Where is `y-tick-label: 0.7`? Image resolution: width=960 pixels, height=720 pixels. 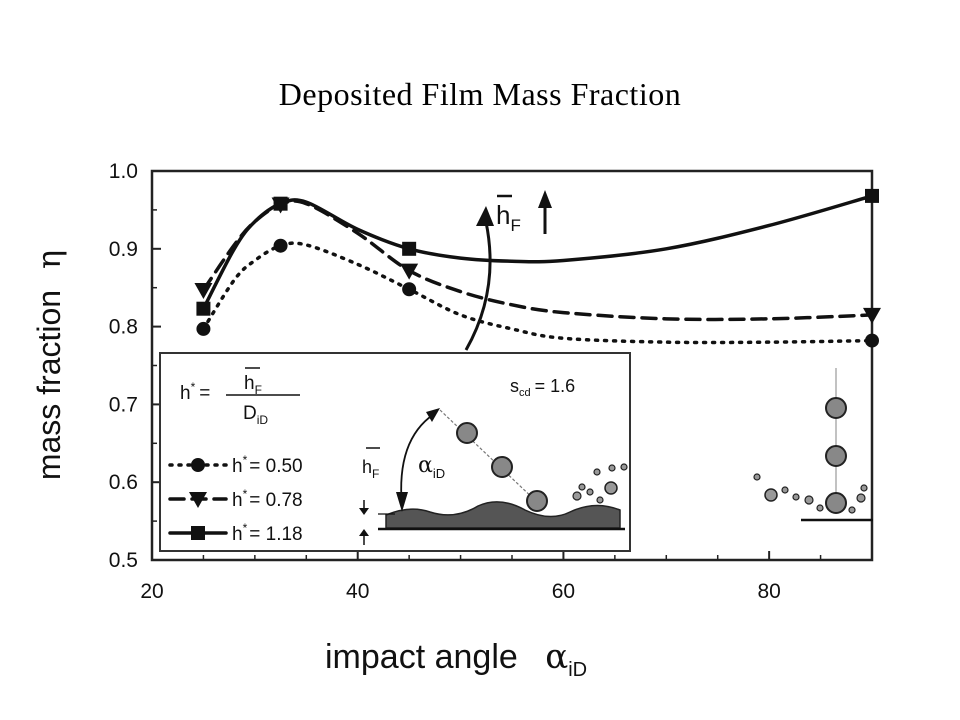
y-tick-label: 0.7 is located at coordinates (123, 404).